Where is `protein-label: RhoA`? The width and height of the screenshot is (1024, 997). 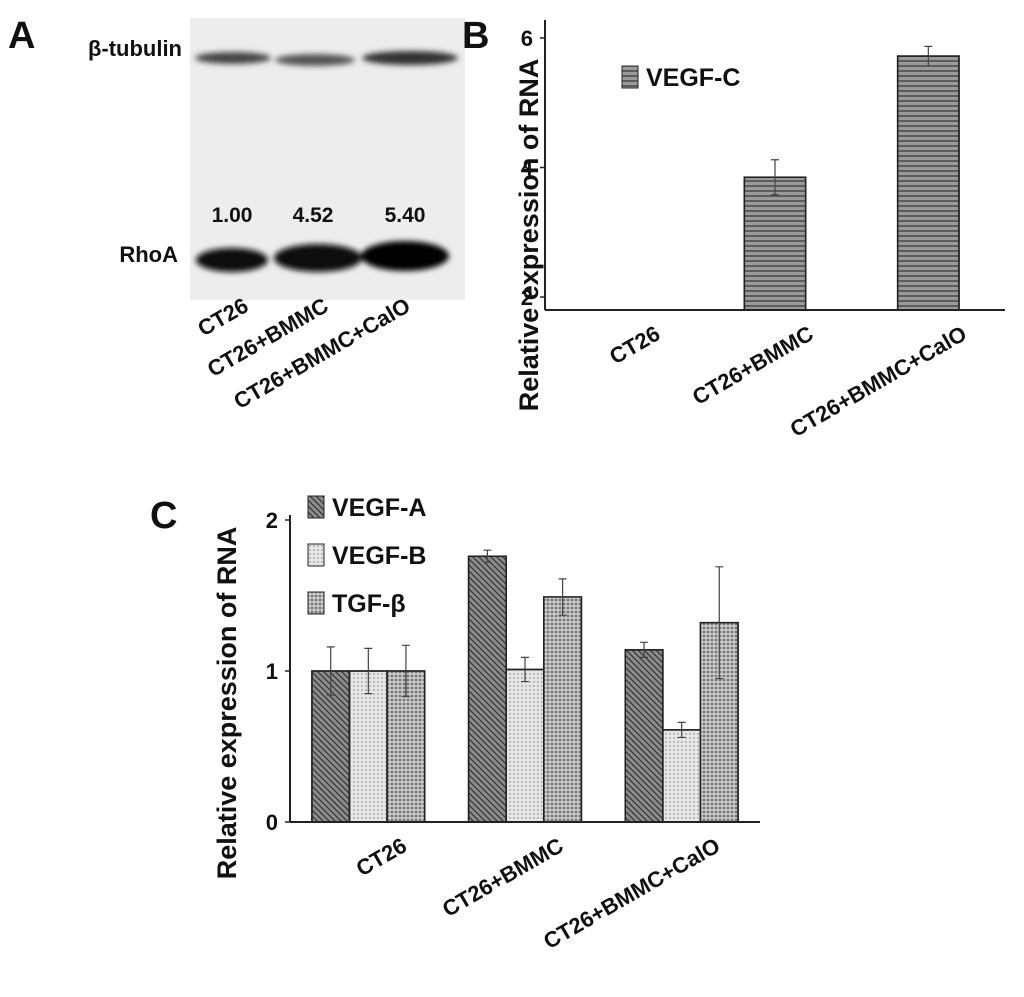
protein-label: RhoA is located at coordinates (148, 254).